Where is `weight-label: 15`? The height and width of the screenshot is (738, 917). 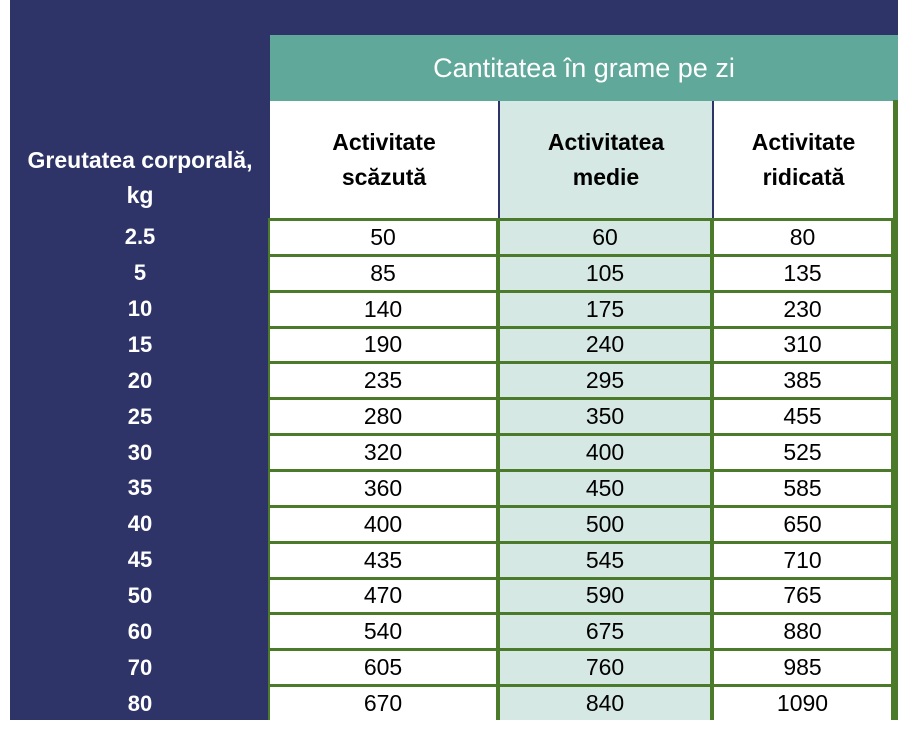 weight-label: 15 is located at coordinates (140, 344).